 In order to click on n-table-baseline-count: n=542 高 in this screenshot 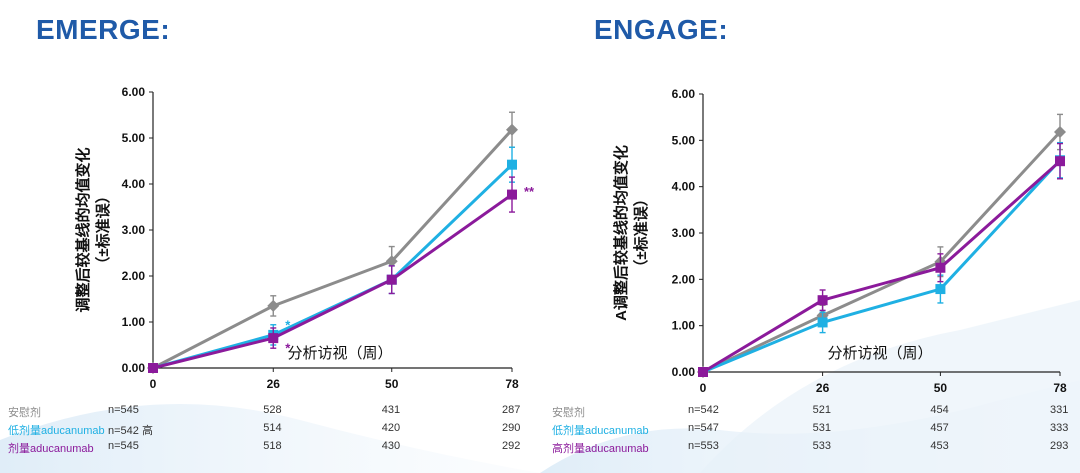, I will do `click(130, 431)`.